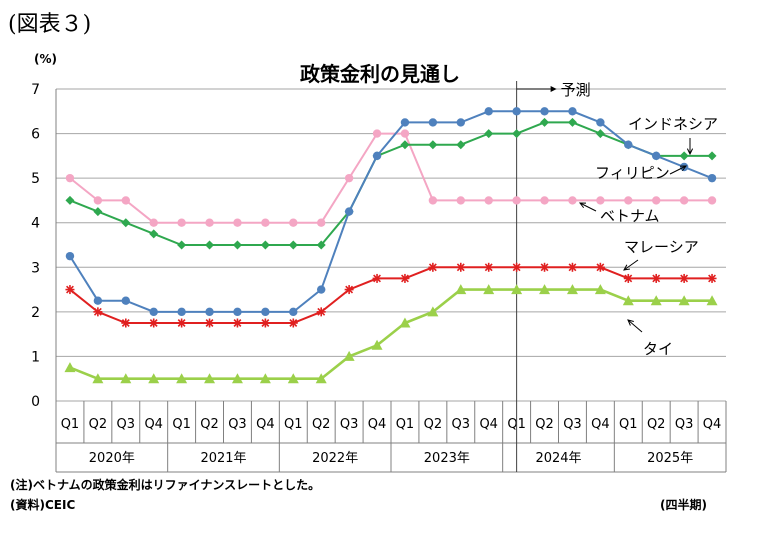  I want to click on y-tick-label: 1, so click(35, 357).